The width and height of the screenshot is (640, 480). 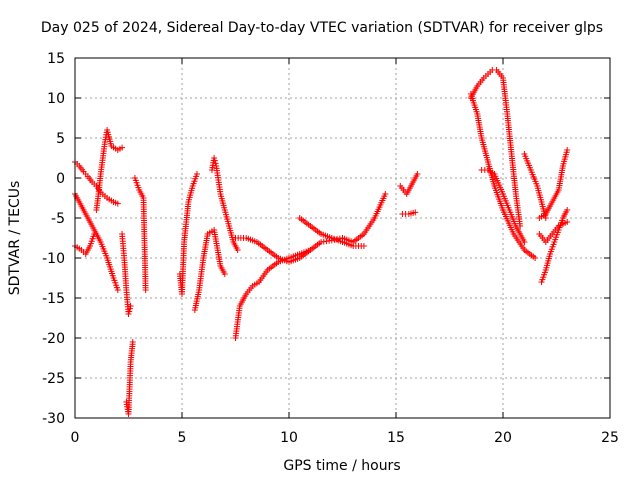 What do you see at coordinates (182, 438) in the screenshot?
I see `x-tick-label: 5` at bounding box center [182, 438].